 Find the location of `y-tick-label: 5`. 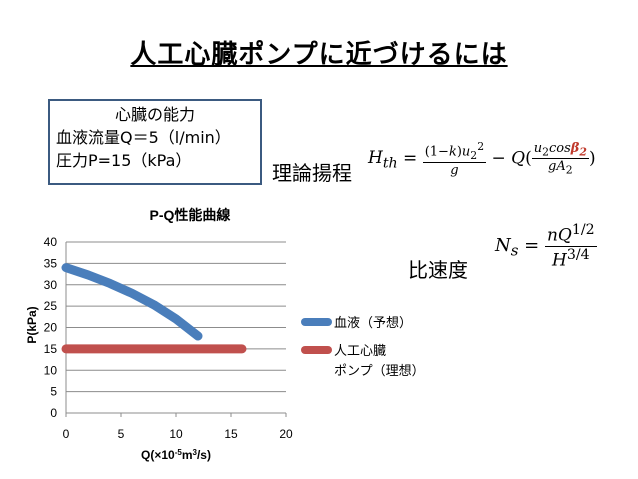

y-tick-label: 5 is located at coordinates (53, 392).